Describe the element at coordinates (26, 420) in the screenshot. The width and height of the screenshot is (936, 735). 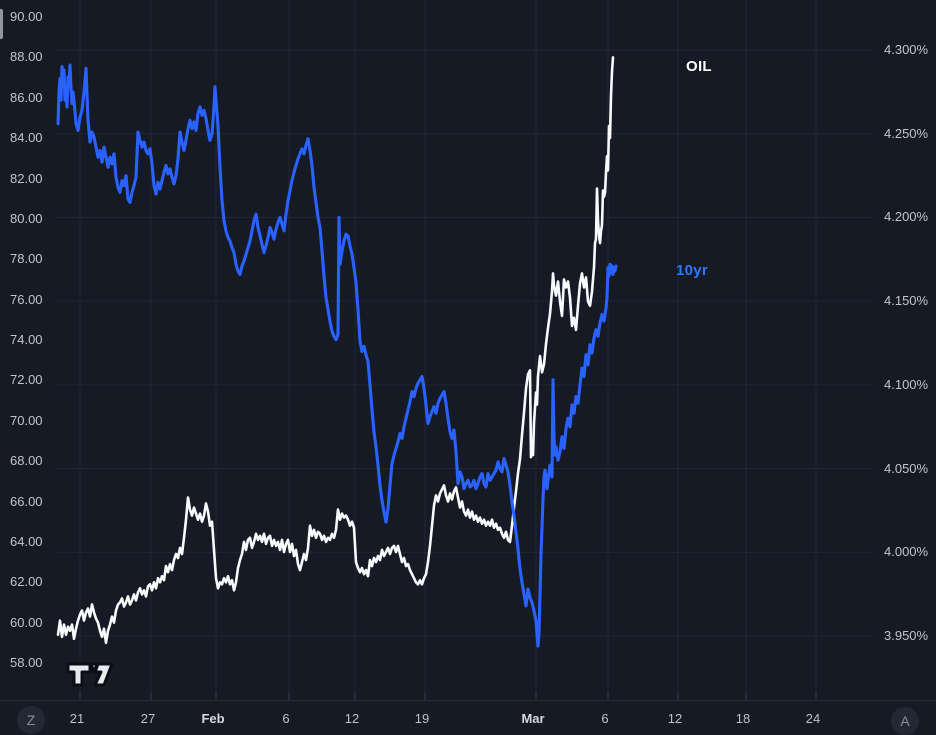
I see `left-axis-label: 70.00` at that location.